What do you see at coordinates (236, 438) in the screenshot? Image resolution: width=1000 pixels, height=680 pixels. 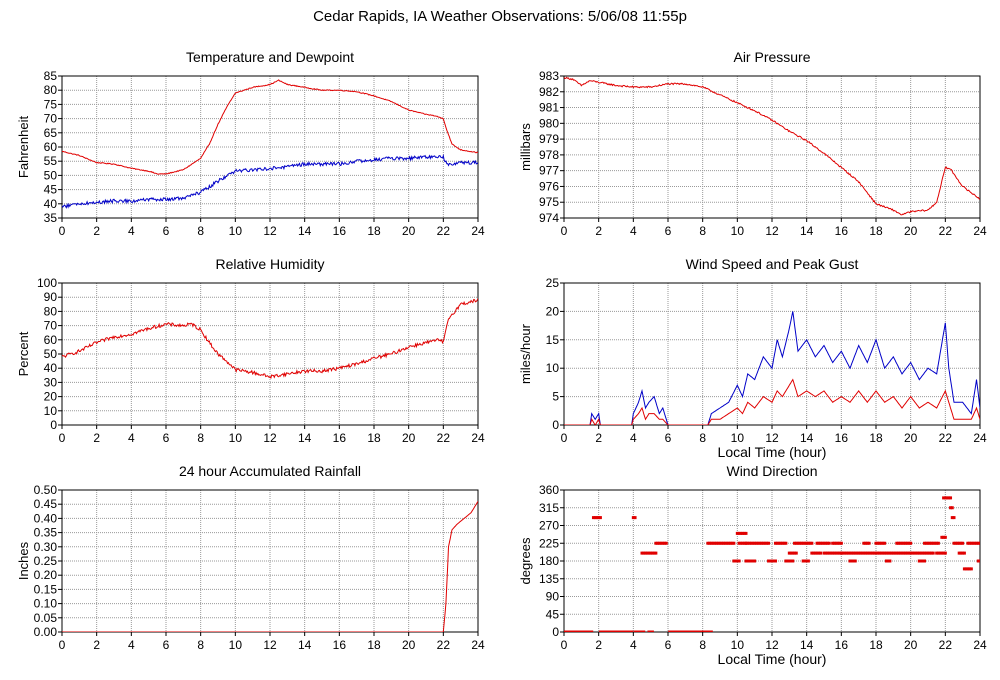 I see `x-tick-label: 10` at bounding box center [236, 438].